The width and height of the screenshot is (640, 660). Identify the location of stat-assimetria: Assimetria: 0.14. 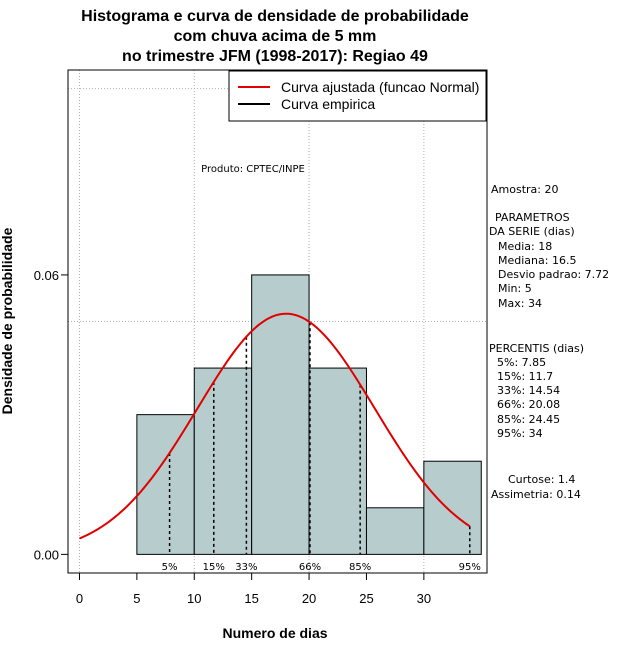
(536, 494).